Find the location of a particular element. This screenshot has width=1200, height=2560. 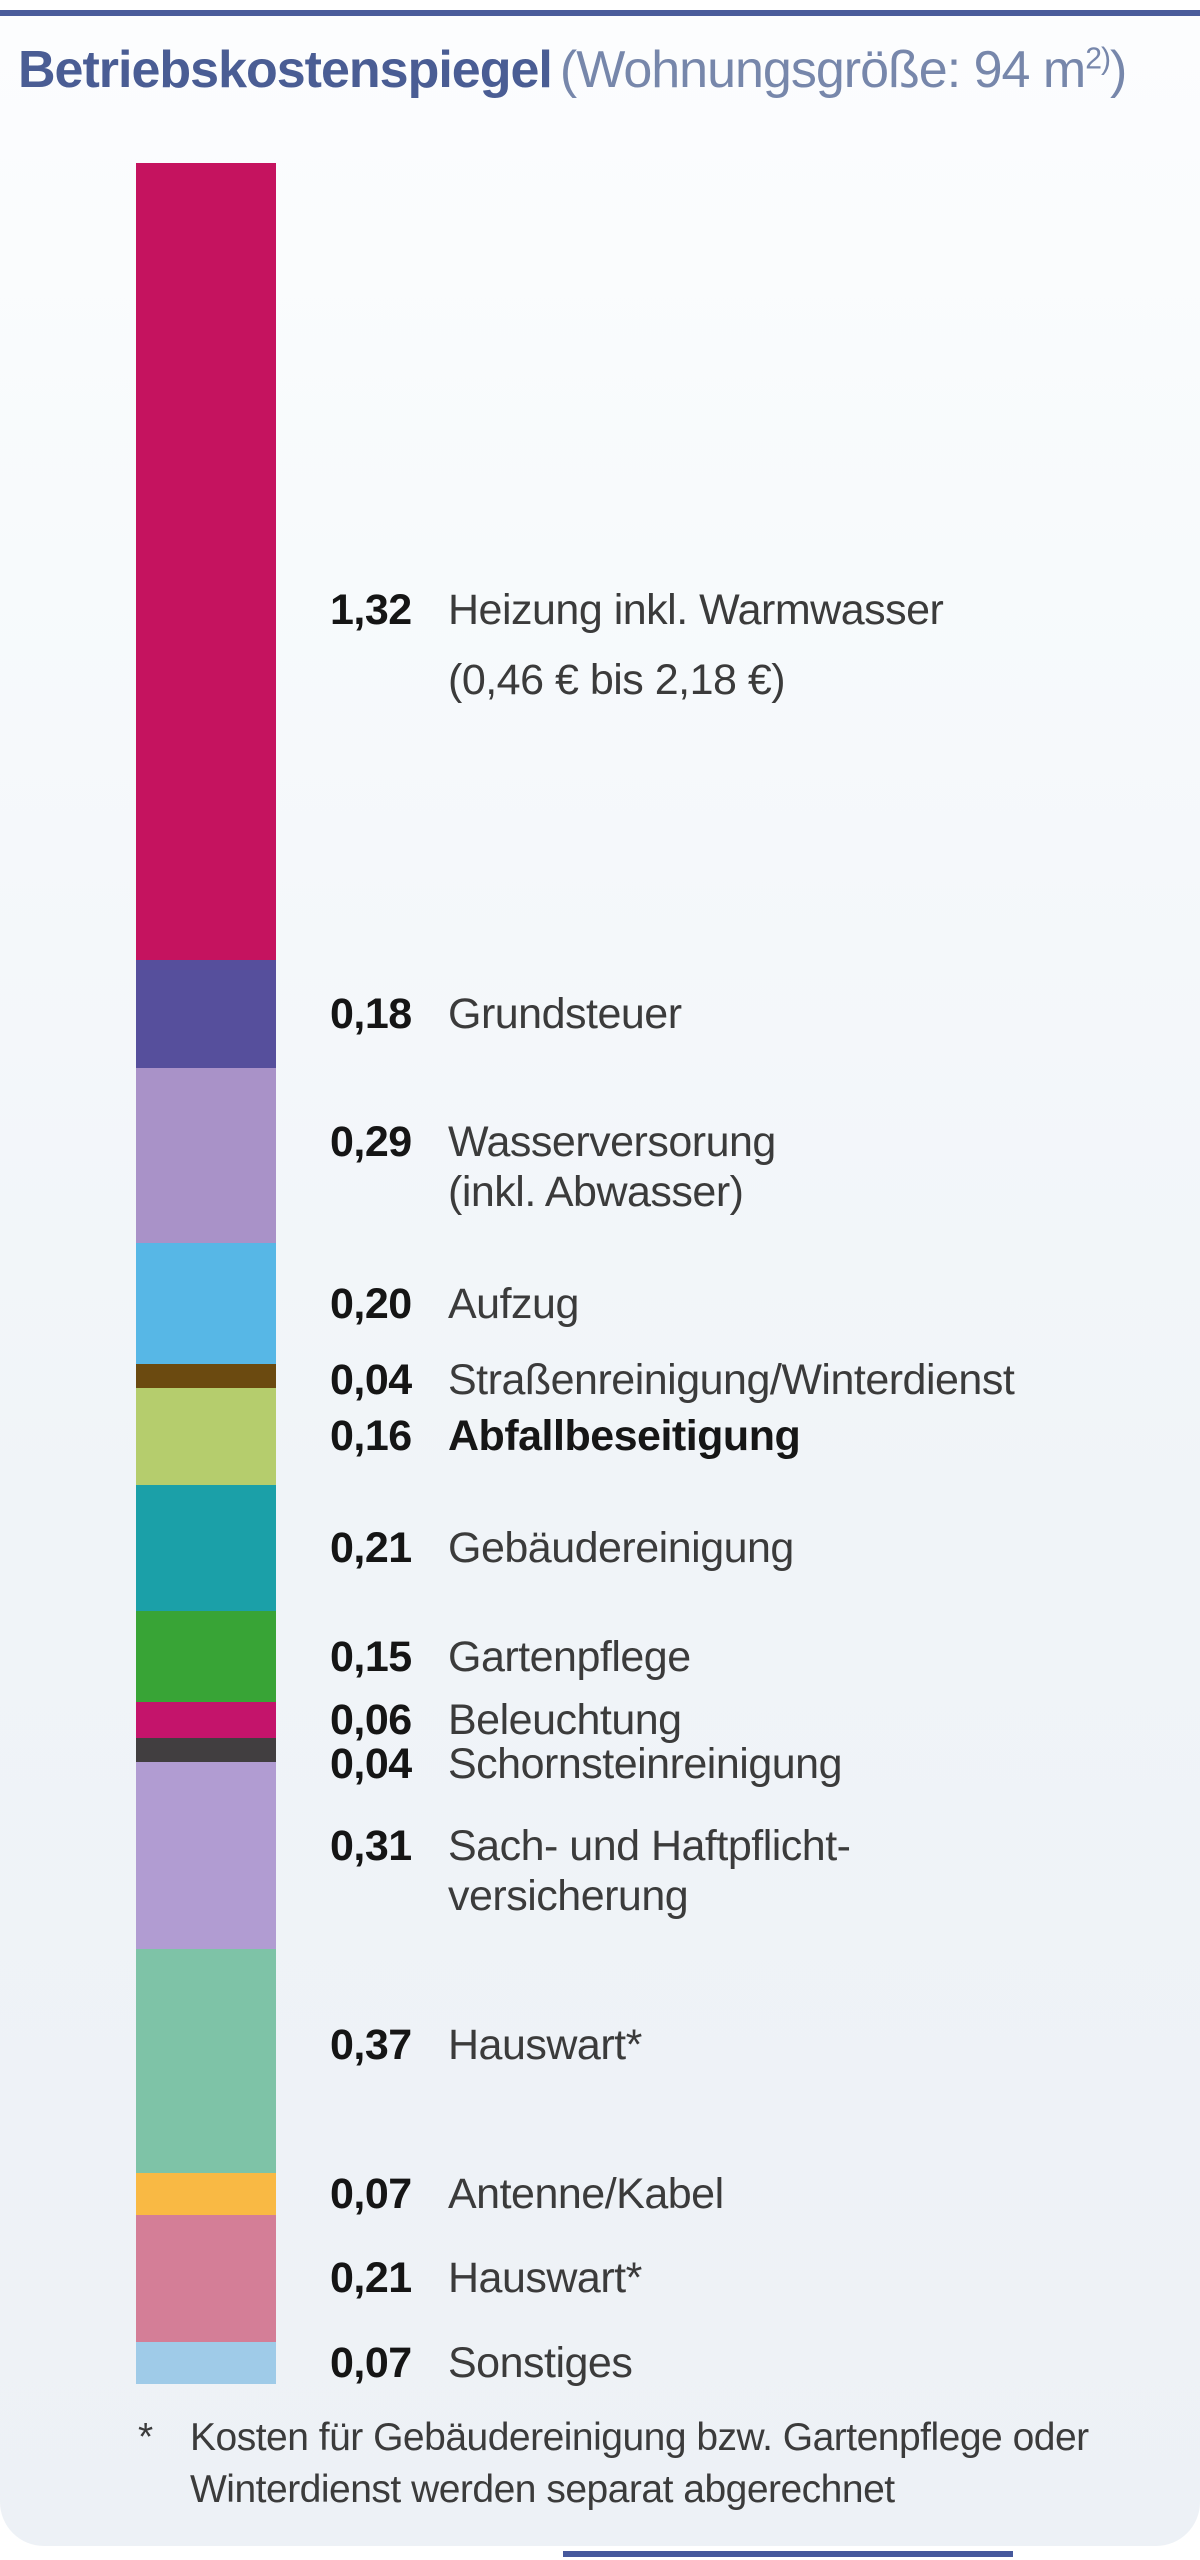

segment-label: Sach- und Haftpflicht-versicherung is located at coordinates (649, 1870).